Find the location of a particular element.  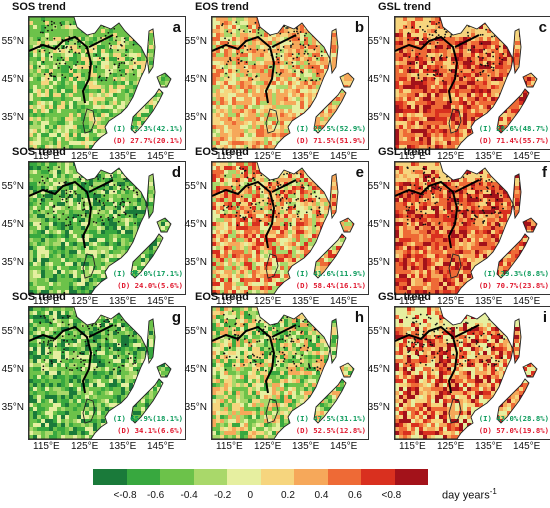

increase-stat: (I) 29.3%(8.8%) is located at coordinates (516, 273).